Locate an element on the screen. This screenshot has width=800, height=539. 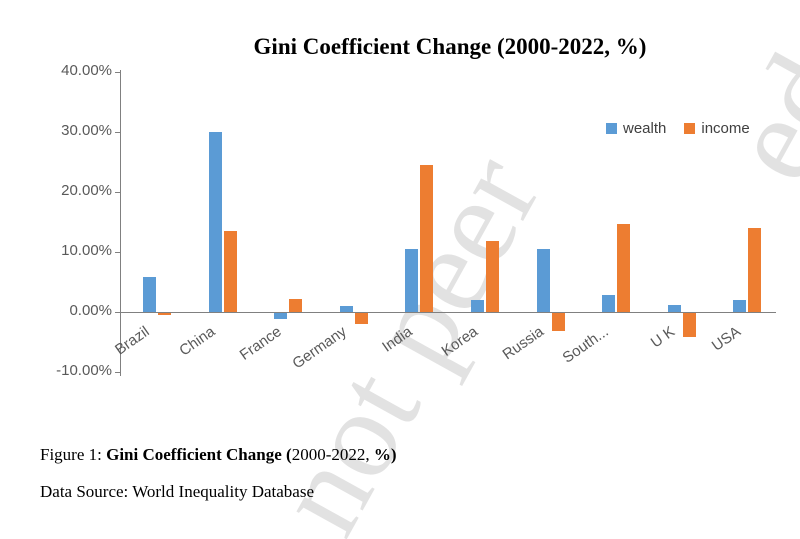
category-label: Germany is located at coordinates (319, 348).